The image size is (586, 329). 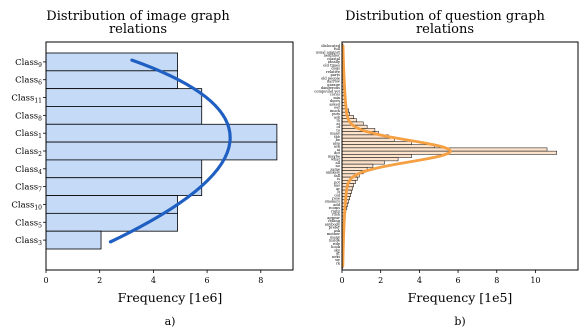 What do you see at coordinates (338, 263) in the screenshot?
I see `right-category-label: rk` at bounding box center [338, 263].